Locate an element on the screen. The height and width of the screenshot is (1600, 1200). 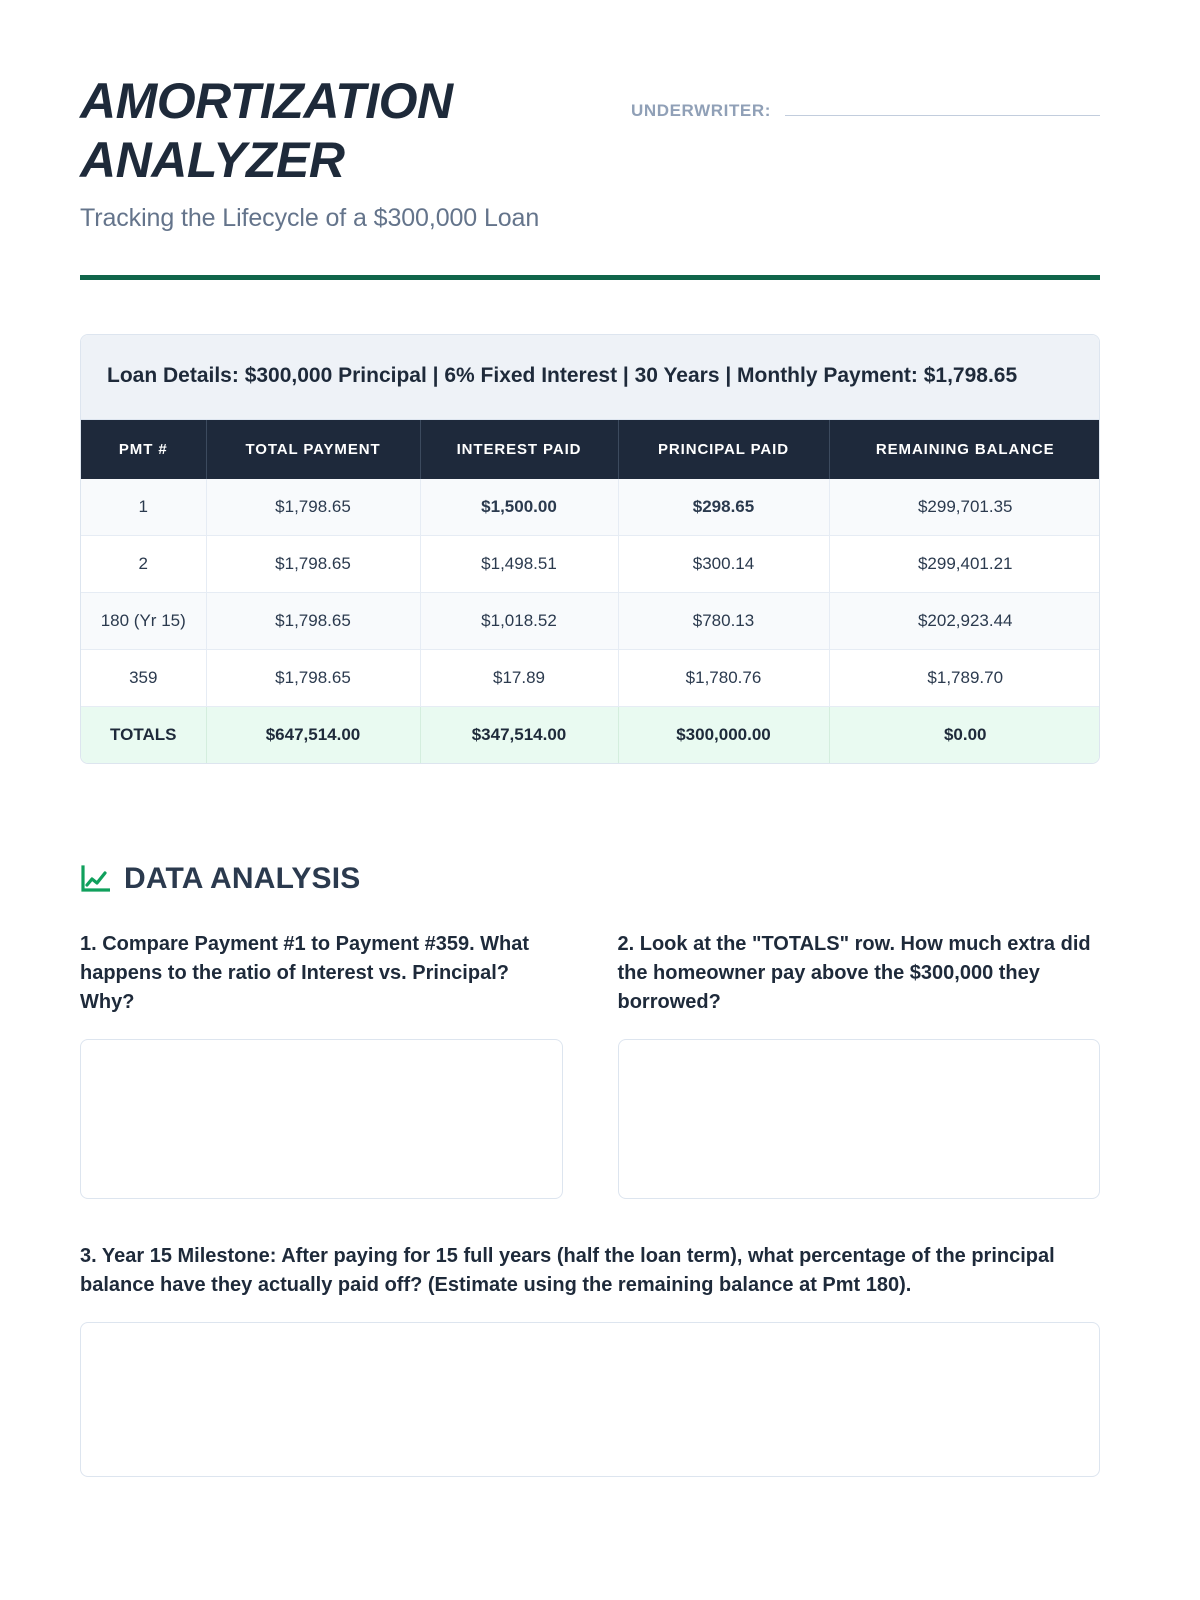
page-title: AMORTIZATION ANALYZER is located at coordinates (266, 130).